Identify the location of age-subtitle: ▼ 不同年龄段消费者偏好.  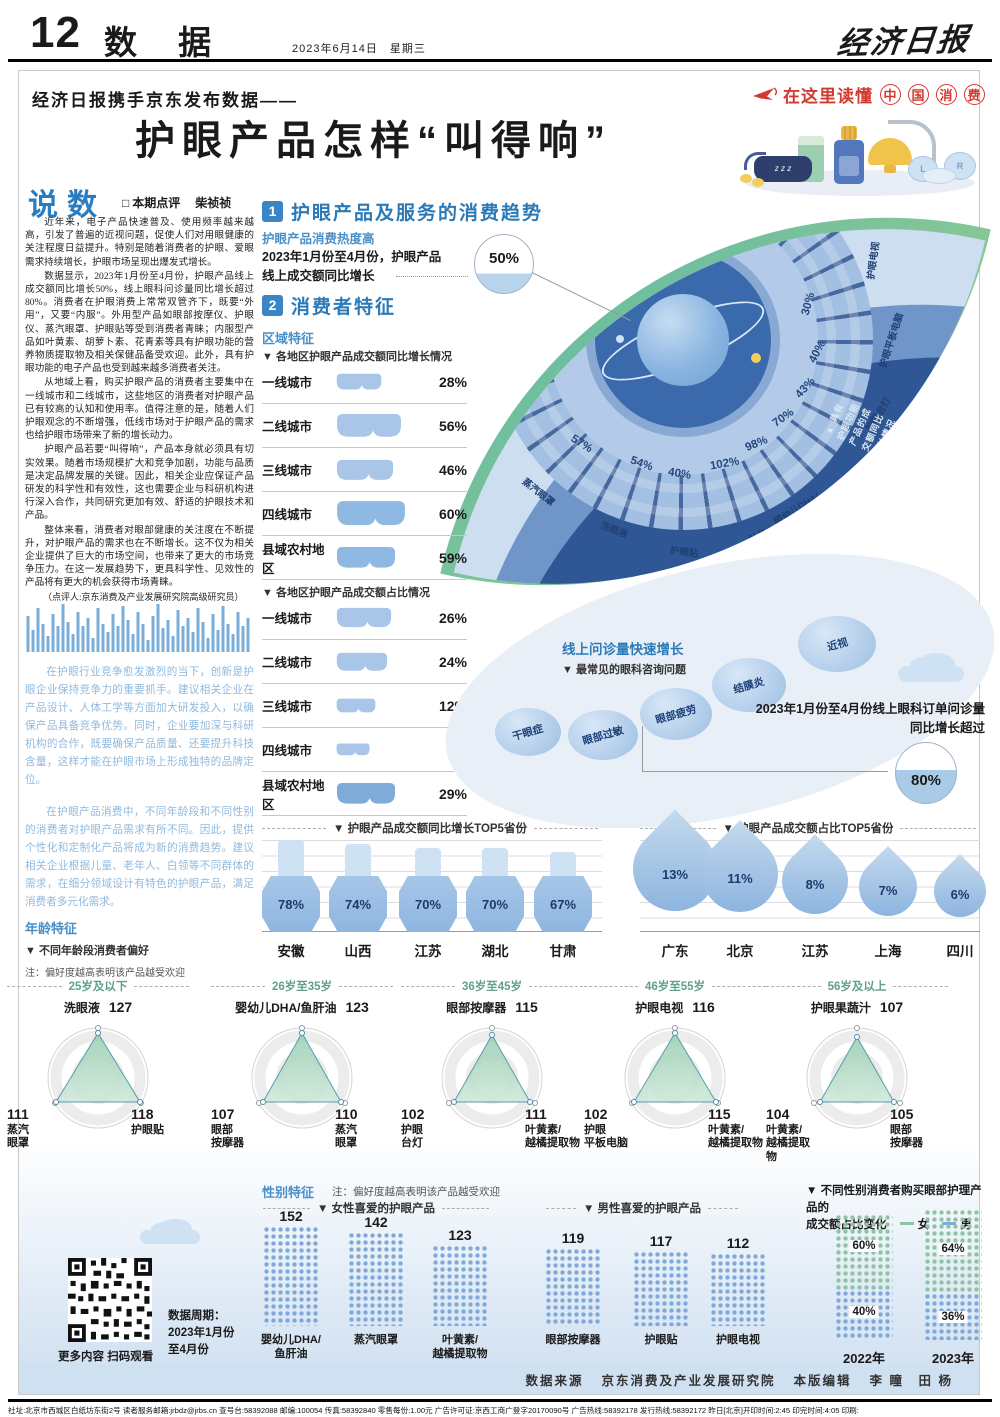
(87, 951).